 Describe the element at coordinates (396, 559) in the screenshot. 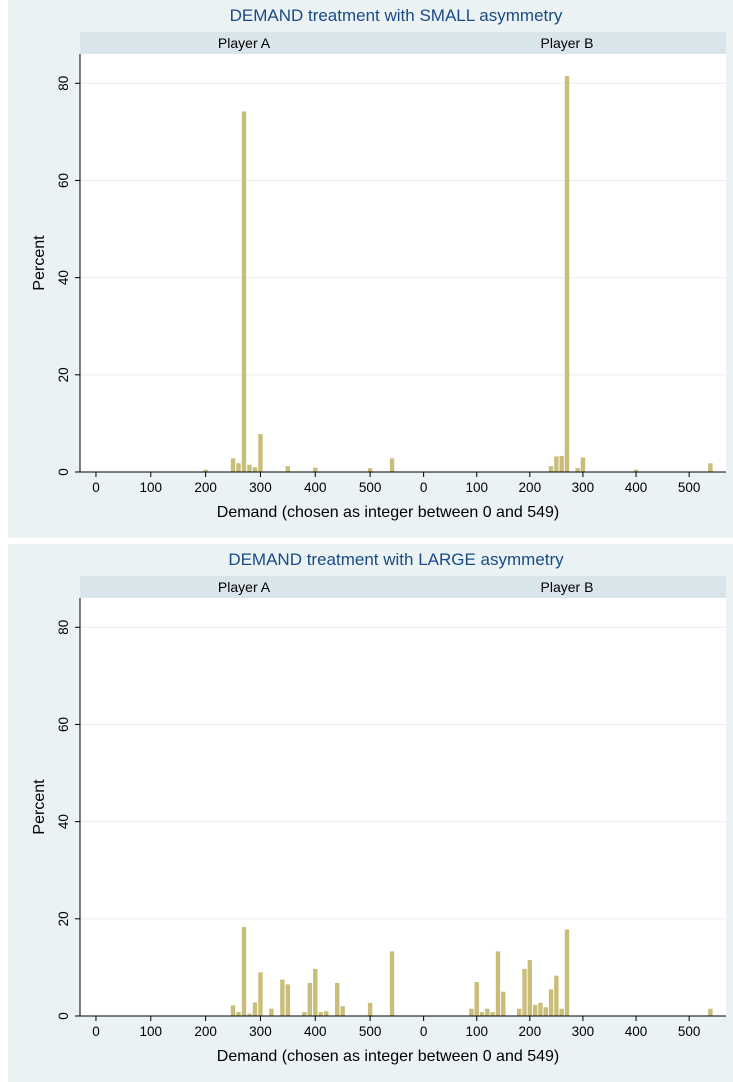

I see `chart-title: DEMAND treatment with LARGE asymmetry` at that location.